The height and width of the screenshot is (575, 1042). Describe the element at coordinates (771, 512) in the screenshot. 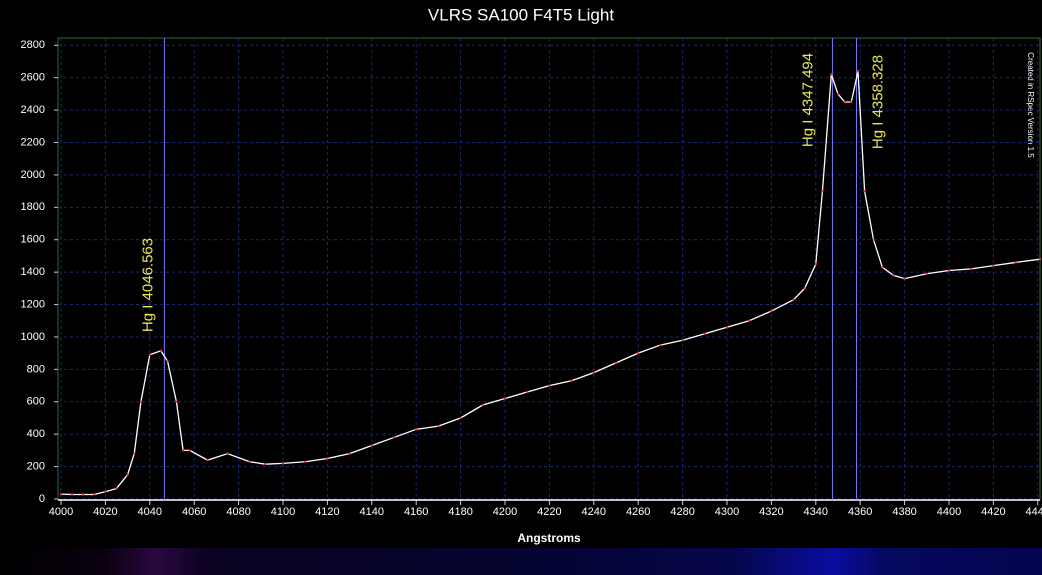

I see `x-tick-label: 4320` at that location.